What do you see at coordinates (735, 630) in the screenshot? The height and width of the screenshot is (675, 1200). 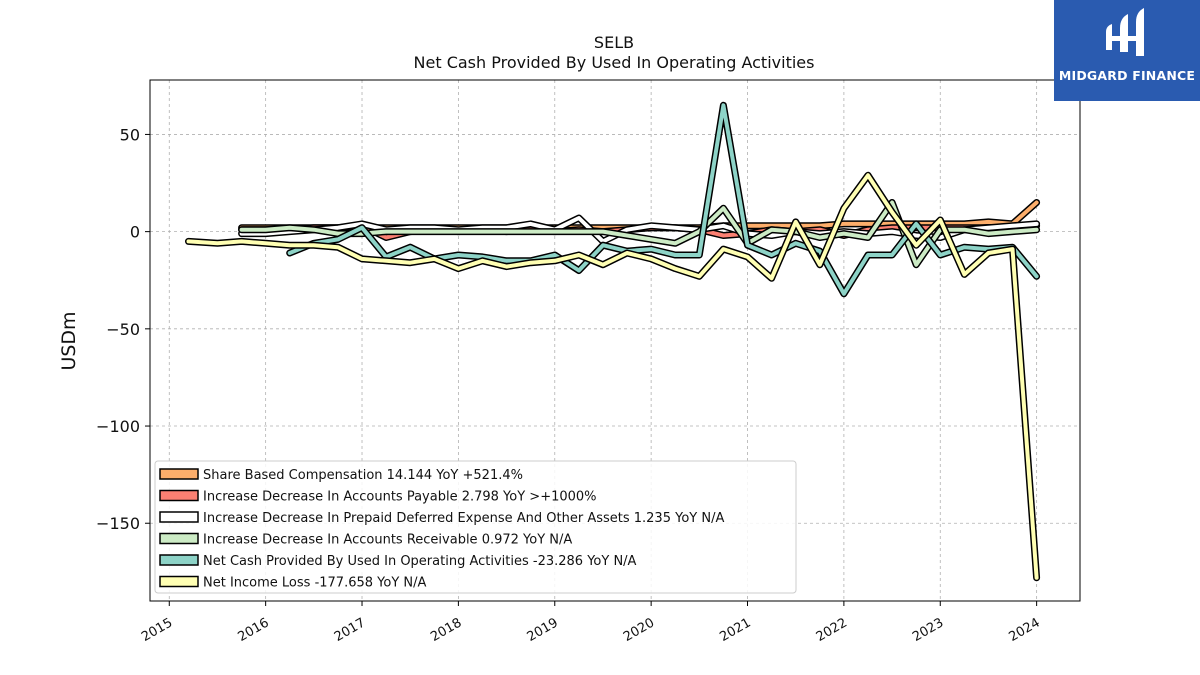 I see `x-tick-label: 2021` at bounding box center [735, 630].